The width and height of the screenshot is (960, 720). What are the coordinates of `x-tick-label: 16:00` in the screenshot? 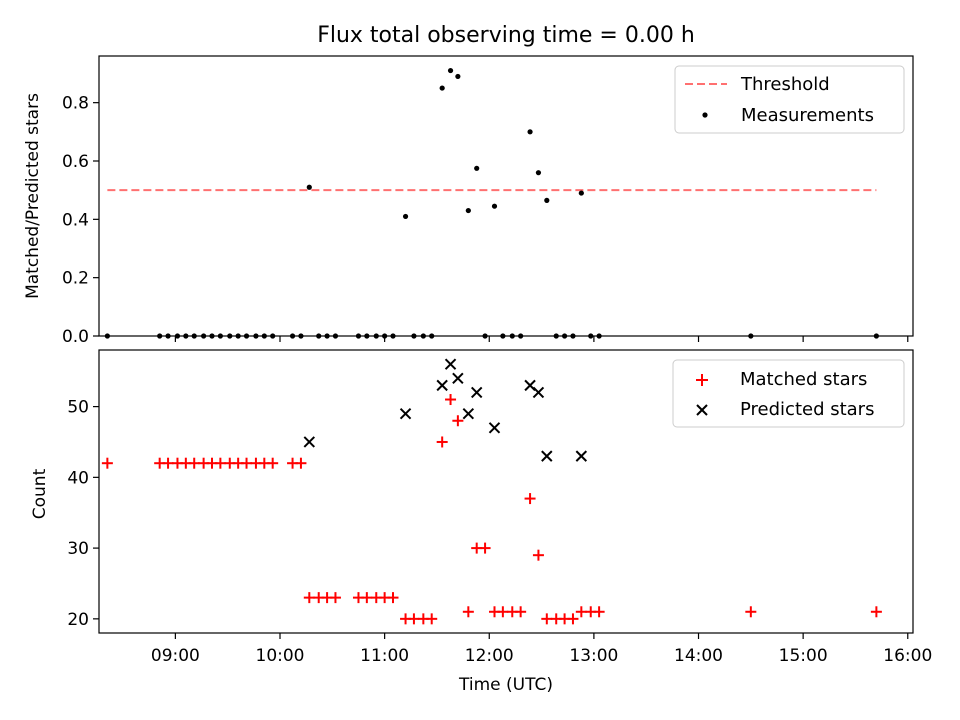 It's located at (907, 656).